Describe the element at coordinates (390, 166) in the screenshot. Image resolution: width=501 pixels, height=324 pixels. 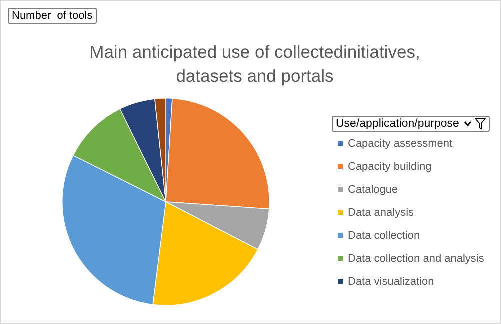
I see `legend-label: Capacity building` at that location.